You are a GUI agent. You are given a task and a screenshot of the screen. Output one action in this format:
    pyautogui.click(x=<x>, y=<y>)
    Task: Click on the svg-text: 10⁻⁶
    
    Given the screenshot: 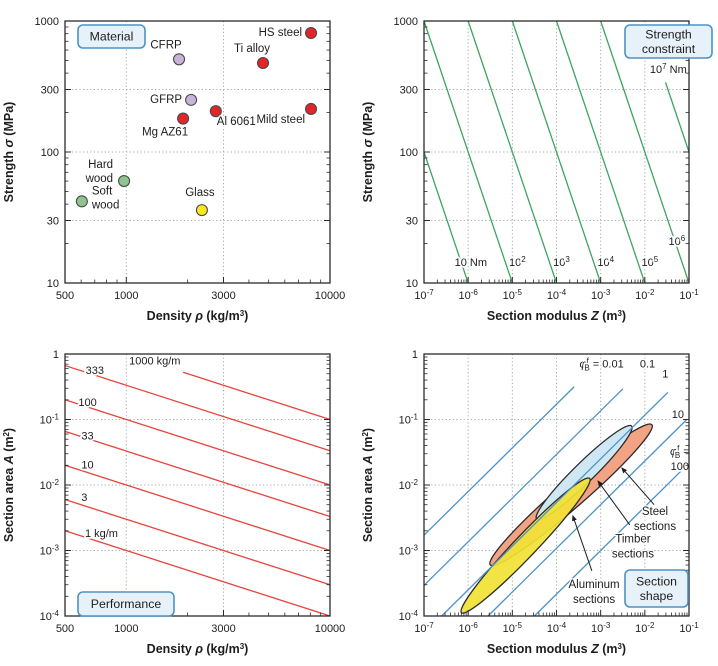 What is the action you would take?
    pyautogui.click(x=468, y=628)
    